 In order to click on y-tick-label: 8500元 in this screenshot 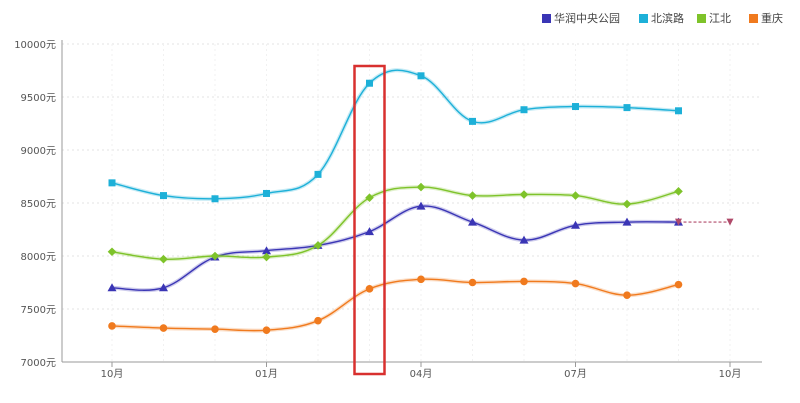, I will do `click(38, 204)`.